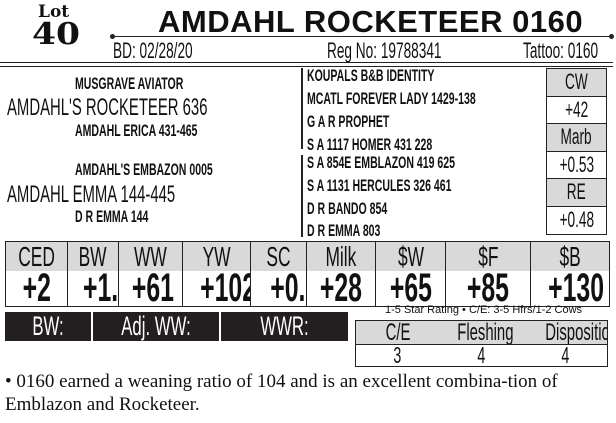 This screenshot has width=616, height=423. What do you see at coordinates (217, 274) in the screenshot?
I see `epd-yw: YW +102` at bounding box center [217, 274].